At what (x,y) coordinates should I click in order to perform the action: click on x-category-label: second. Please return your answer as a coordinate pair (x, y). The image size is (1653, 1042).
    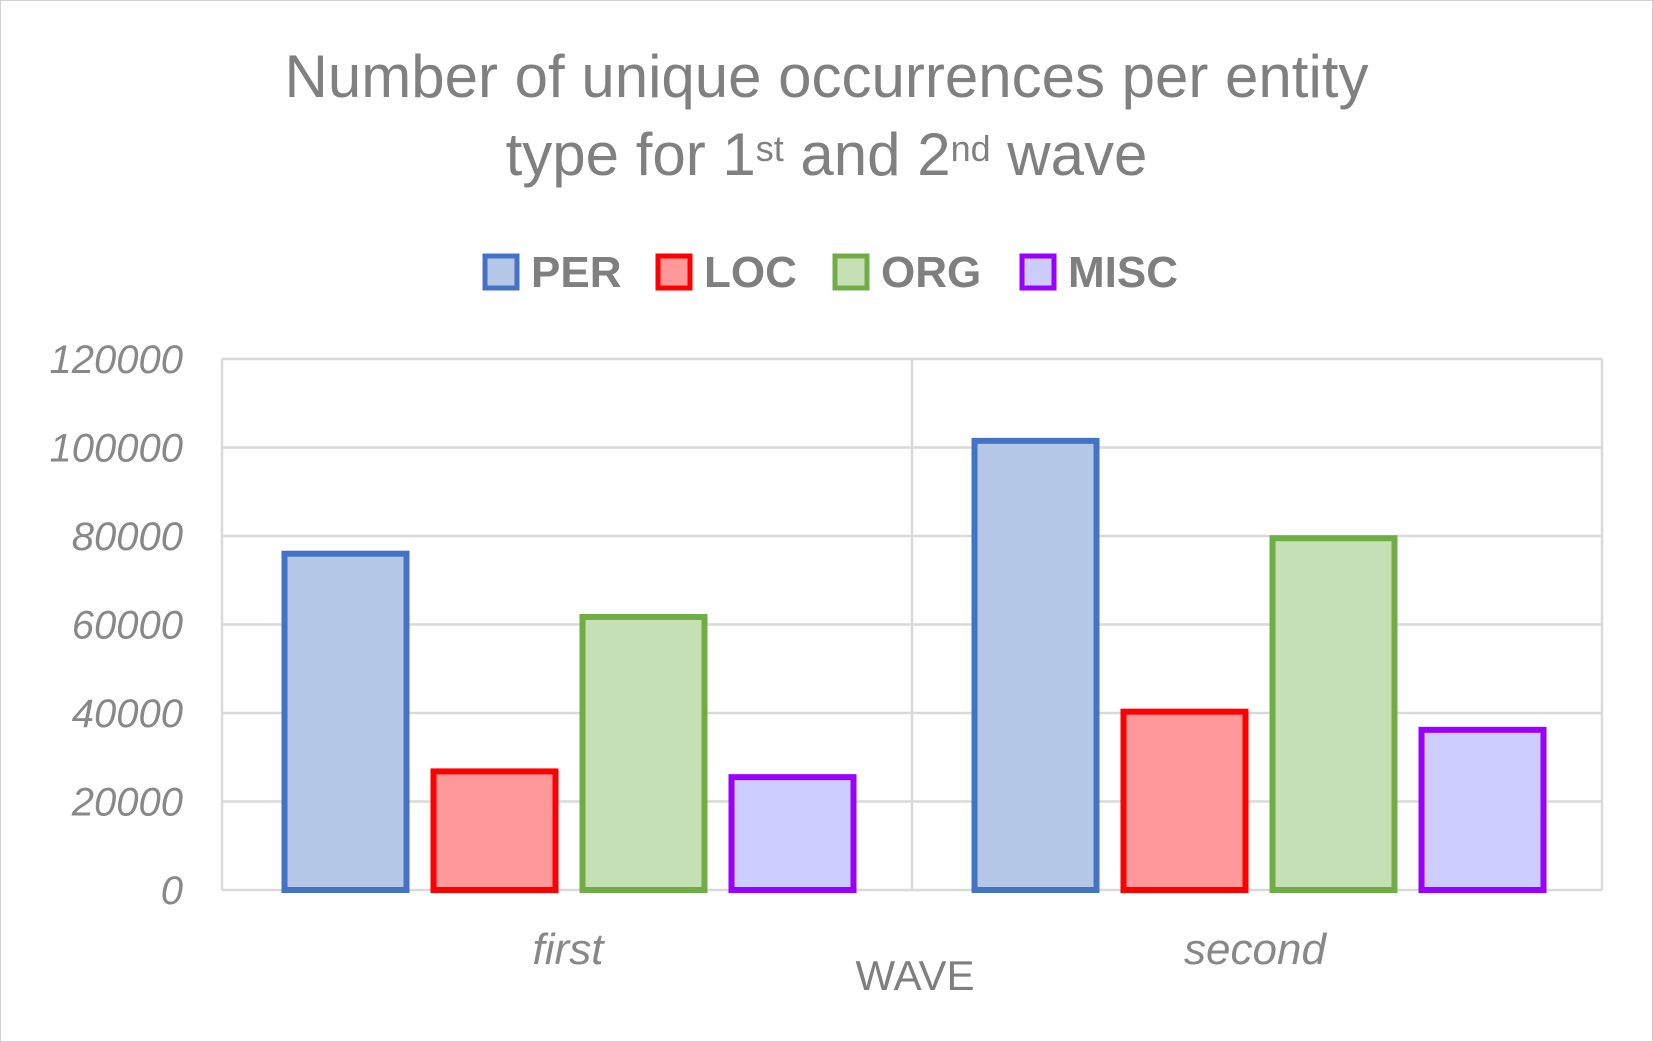
    Looking at the image, I should click on (1255, 949).